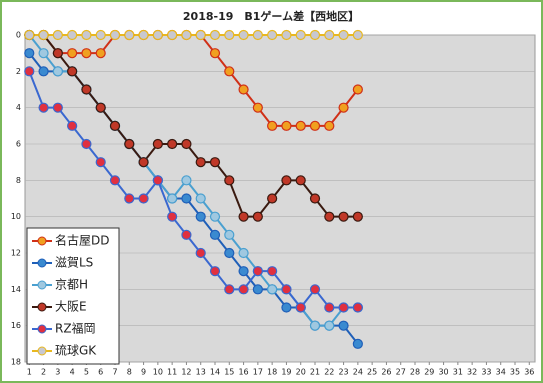 The image size is (543, 383). Describe the element at coordinates (372, 372) in the screenshot. I see `x-tick-label: 25` at that location.